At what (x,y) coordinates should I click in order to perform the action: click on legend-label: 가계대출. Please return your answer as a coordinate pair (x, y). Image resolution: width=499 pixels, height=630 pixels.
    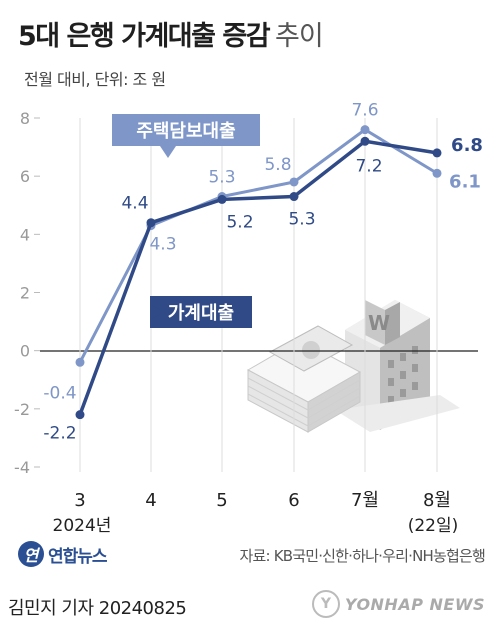
    Looking at the image, I should click on (201, 313).